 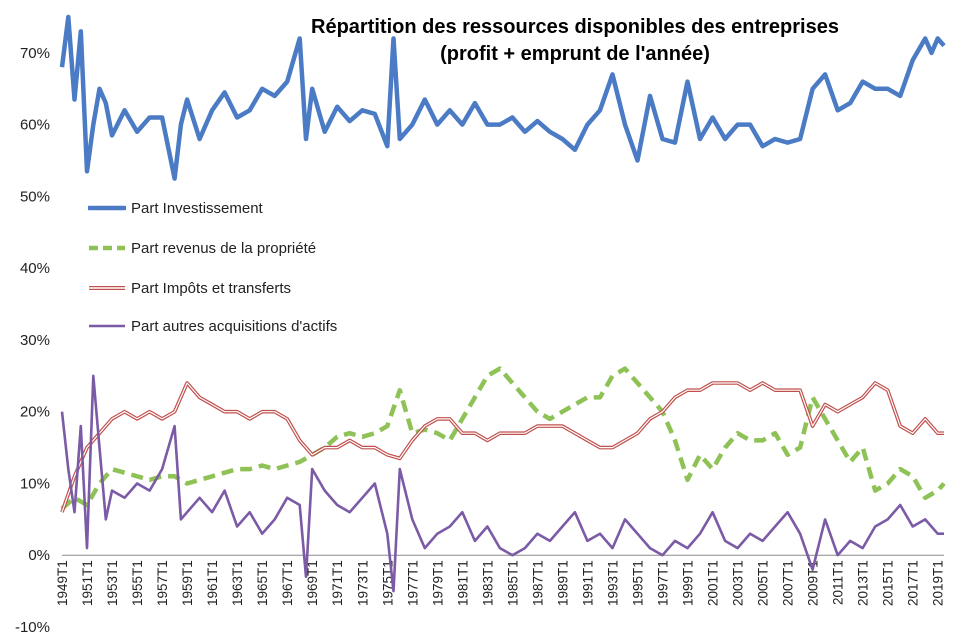 What do you see at coordinates (412, 583) in the screenshot?
I see `x-tick-label: 1977T1` at bounding box center [412, 583].